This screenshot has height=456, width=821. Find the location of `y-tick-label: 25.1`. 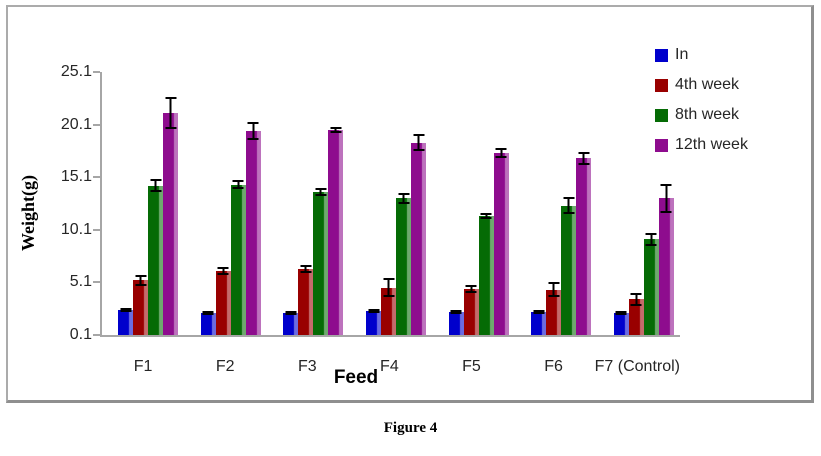

y-tick-label: 25.1 is located at coordinates (76, 71).